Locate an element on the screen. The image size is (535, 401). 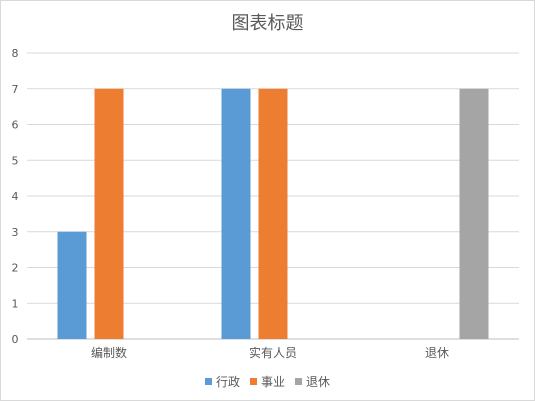
y-tick-label: 4 is located at coordinates (15, 196).